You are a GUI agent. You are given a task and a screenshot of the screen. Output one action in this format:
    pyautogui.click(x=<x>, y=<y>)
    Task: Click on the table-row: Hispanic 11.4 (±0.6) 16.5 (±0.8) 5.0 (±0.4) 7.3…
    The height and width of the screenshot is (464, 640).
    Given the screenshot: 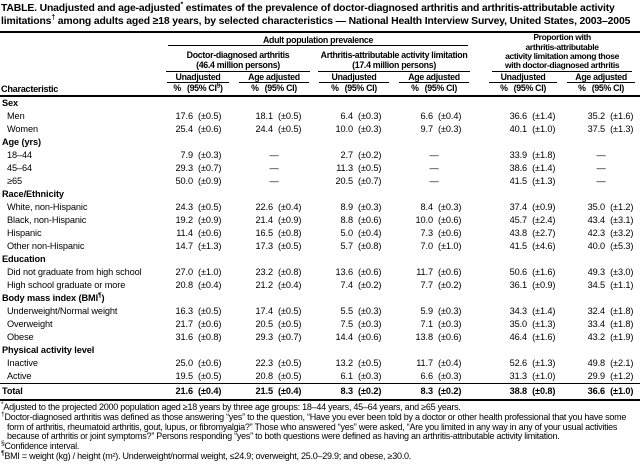 What is the action you would take?
    pyautogui.click(x=320, y=233)
    